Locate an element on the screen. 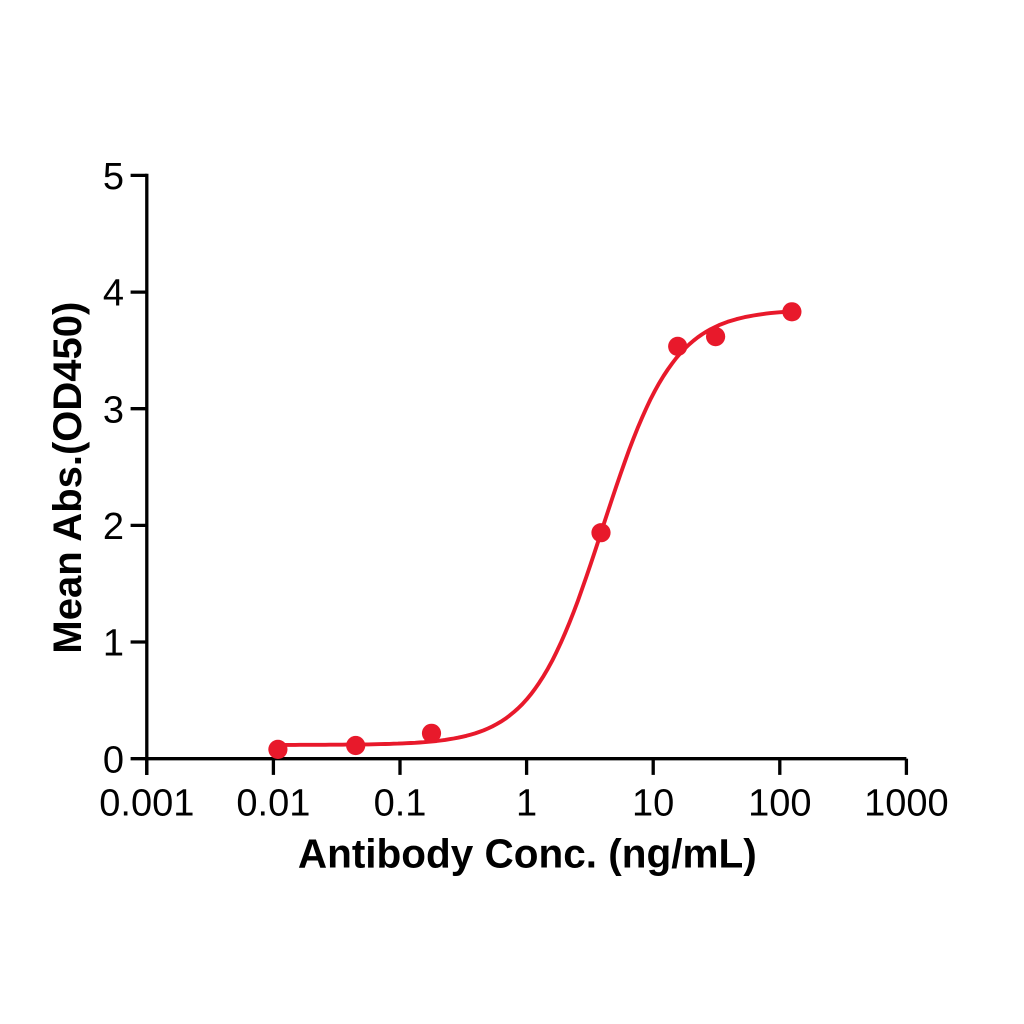  svg-text: Antibody Conc. (ng/mL) is located at coordinates (527, 854).